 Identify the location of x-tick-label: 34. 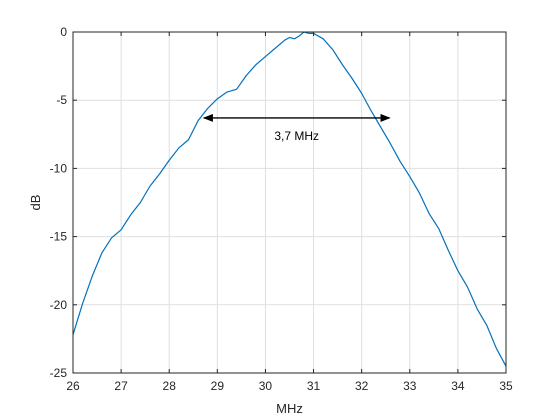
(458, 386).